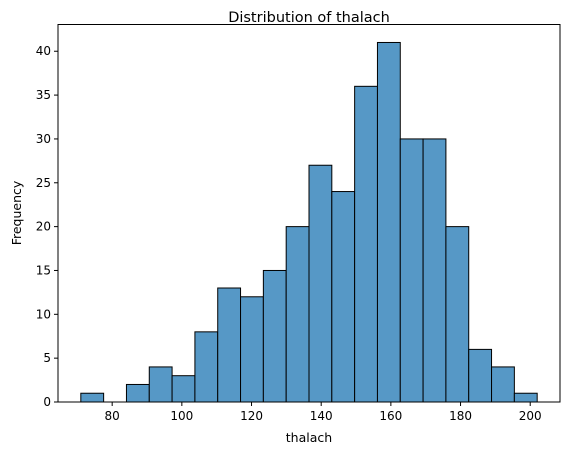 The height and width of the screenshot is (455, 562). Describe the element at coordinates (43, 95) in the screenshot. I see `y-tick-label: 35` at that location.